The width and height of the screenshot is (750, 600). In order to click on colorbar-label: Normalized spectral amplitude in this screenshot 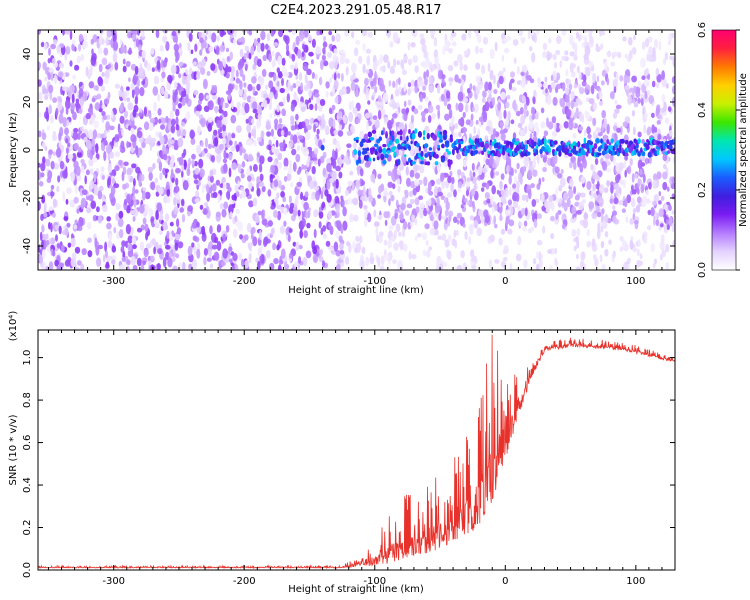, I will do `click(743, 150)`.